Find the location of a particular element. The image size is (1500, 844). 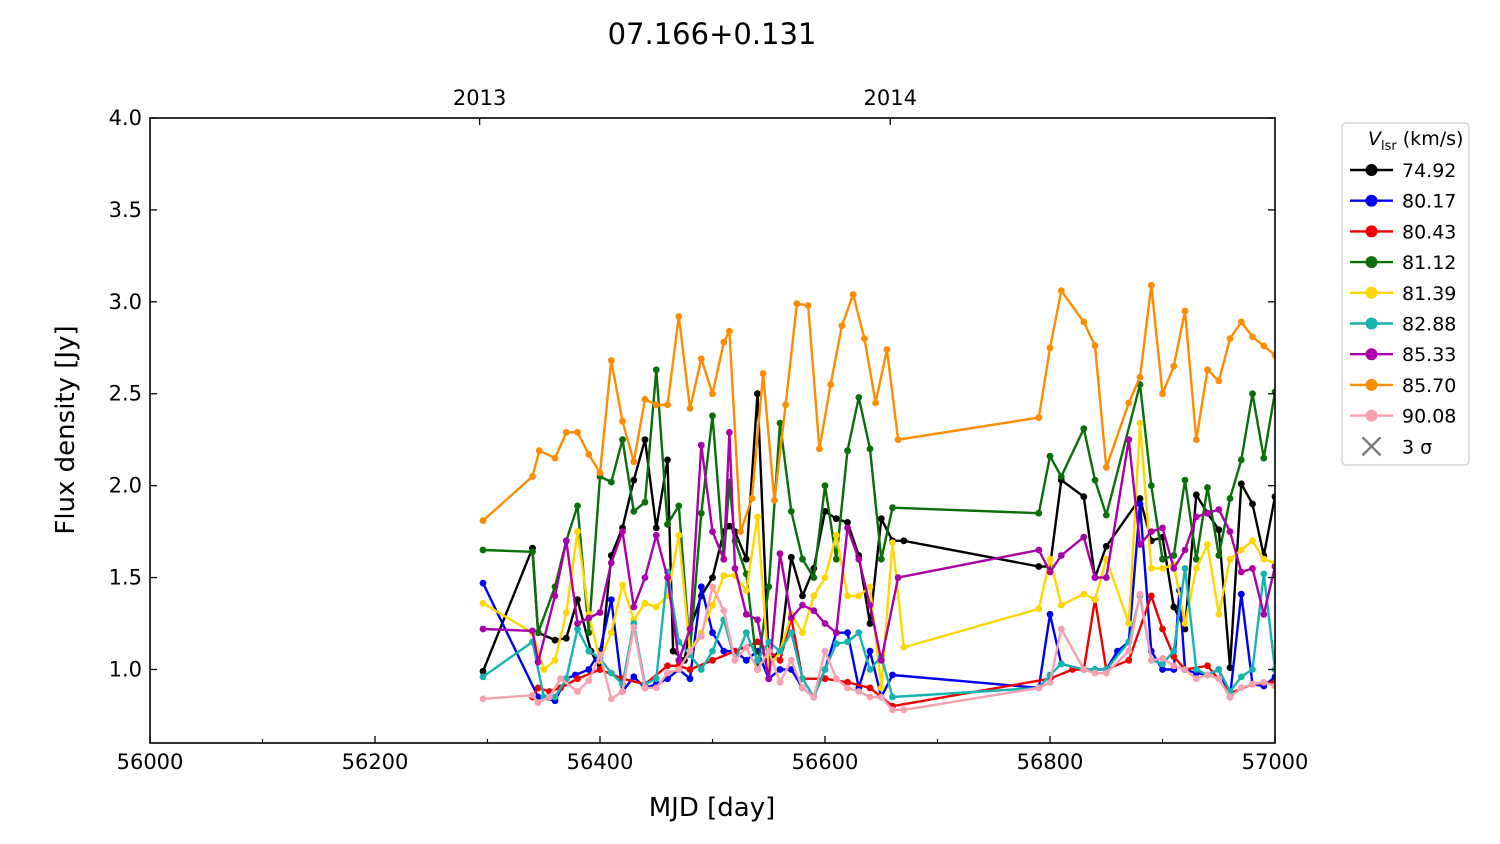

x-tick-label: 56200 is located at coordinates (375, 762).